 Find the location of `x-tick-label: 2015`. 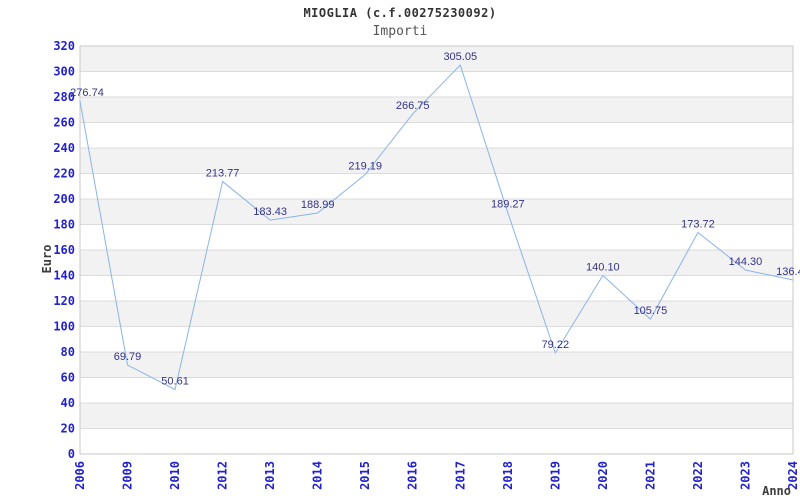

x-tick-label: 2015 is located at coordinates (365, 475).